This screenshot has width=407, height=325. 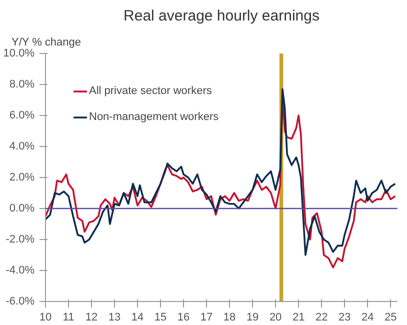 What do you see at coordinates (47, 42) in the screenshot?
I see `y-axis-title: Y/Y % change` at bounding box center [47, 42].